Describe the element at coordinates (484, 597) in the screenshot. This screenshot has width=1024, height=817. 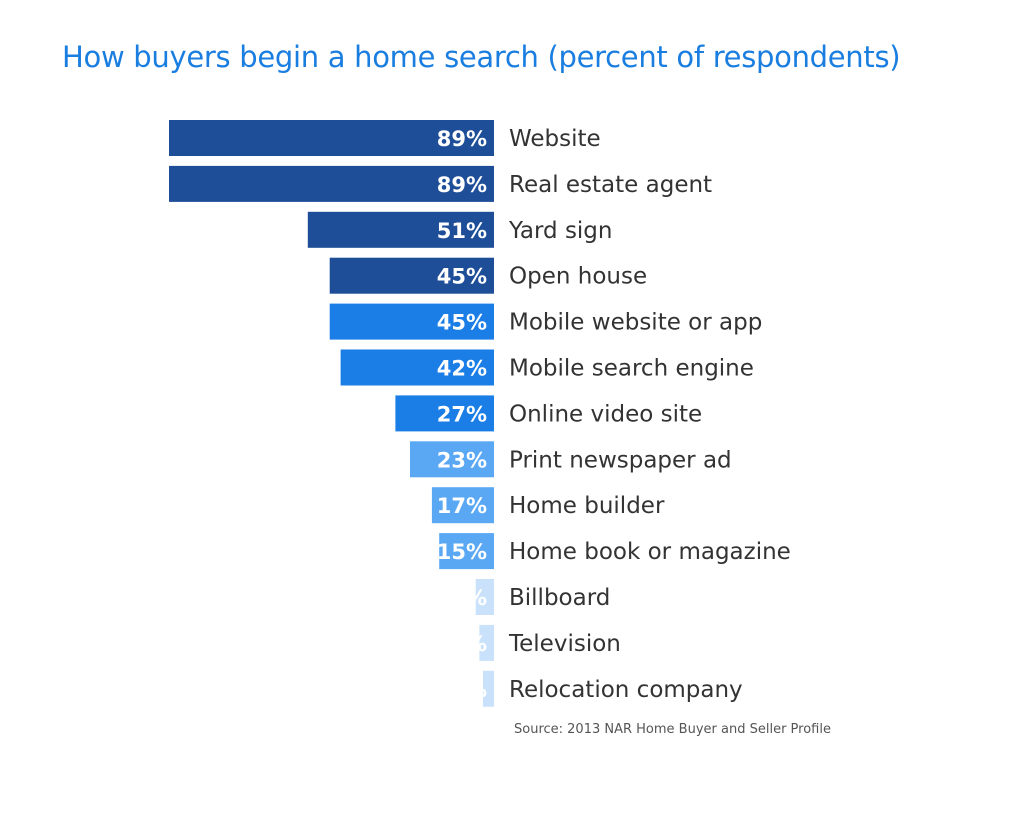
I see `bar-billboard` at that location.